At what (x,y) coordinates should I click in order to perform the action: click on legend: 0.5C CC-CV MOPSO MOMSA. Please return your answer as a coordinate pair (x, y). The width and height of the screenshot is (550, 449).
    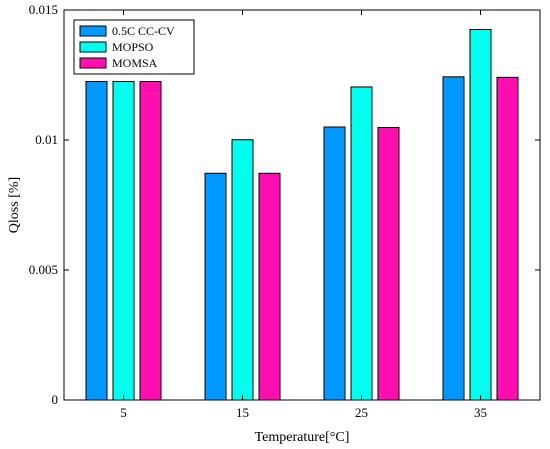
    Looking at the image, I should click on (134, 47).